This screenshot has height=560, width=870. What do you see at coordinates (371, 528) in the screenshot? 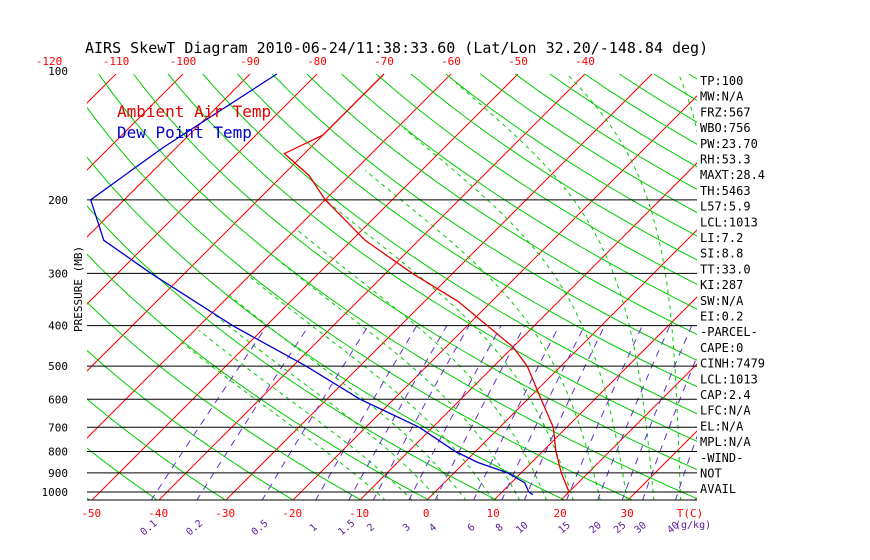
I see `mixing-ratio-tick-label: 2` at bounding box center [371, 528].